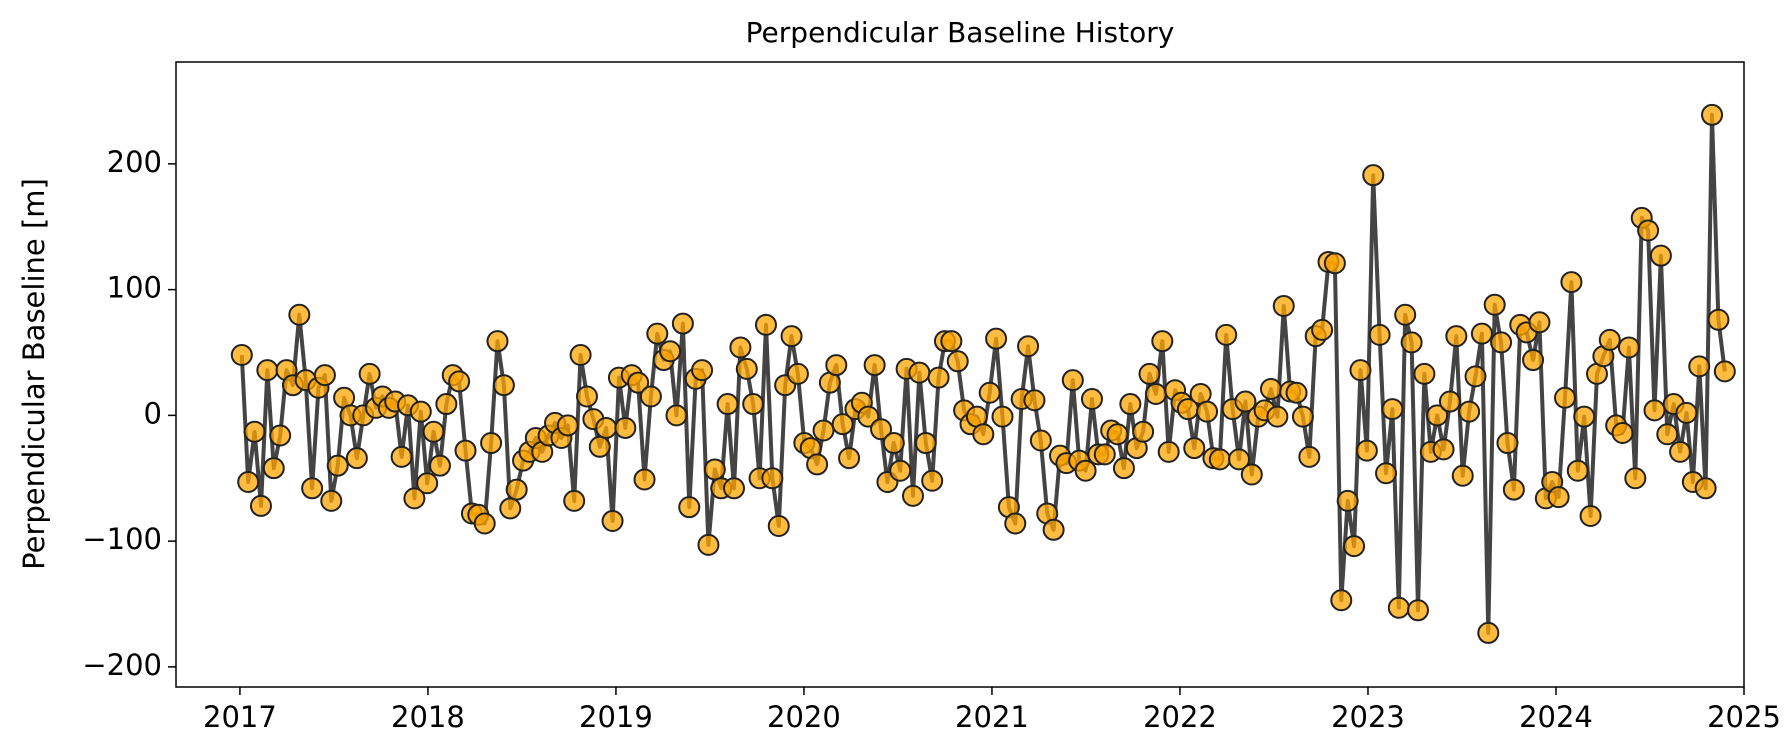 Image resolution: width=1787 pixels, height=750 pixels. I want to click on x-tick-label: 2024, so click(1556, 717).